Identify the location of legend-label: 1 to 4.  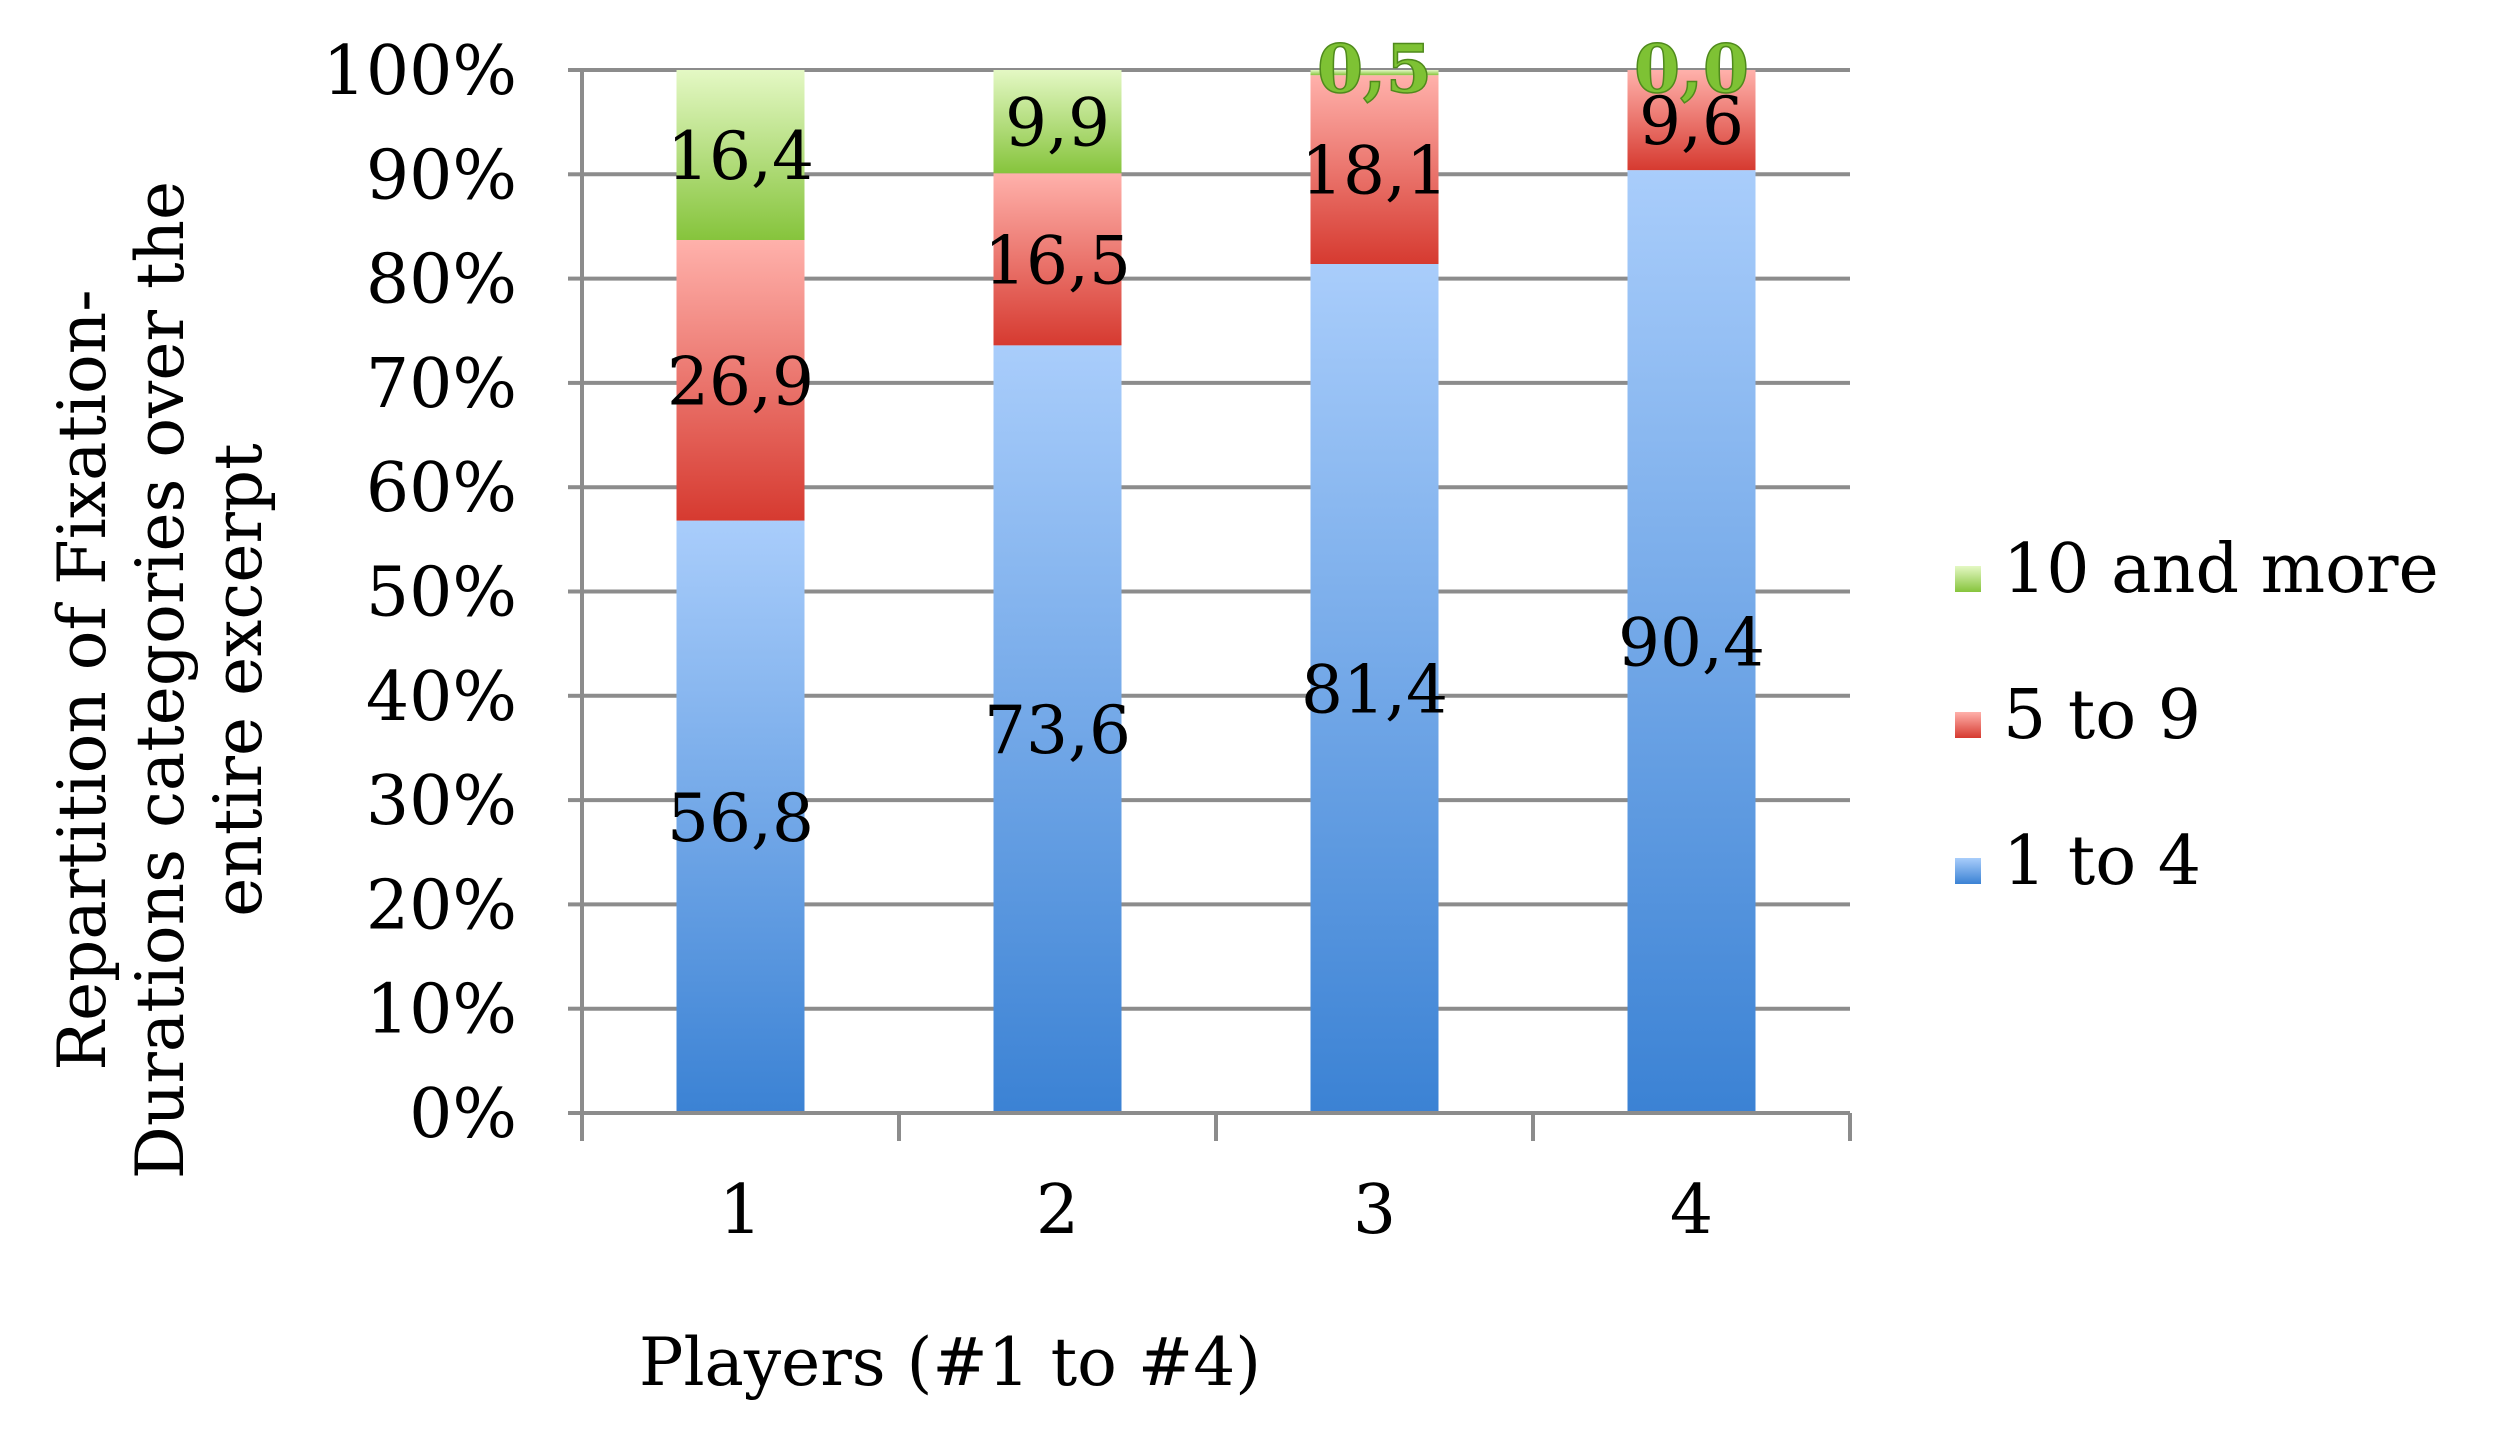
(2102, 861).